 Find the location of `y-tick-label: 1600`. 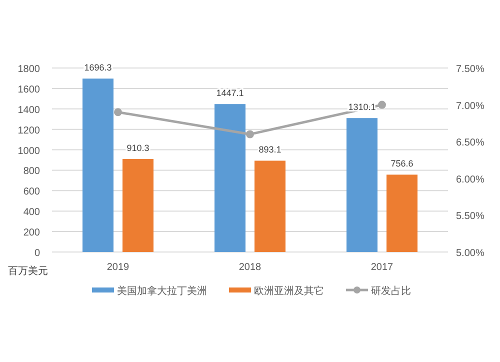

y-tick-label: 1600 is located at coordinates (29, 90).